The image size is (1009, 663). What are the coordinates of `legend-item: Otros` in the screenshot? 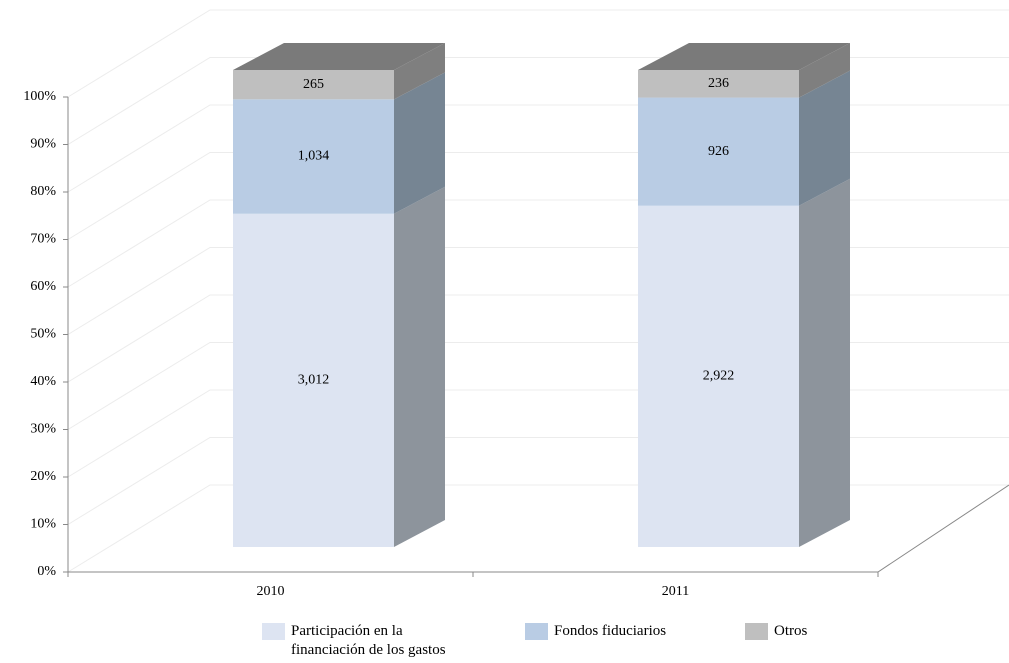 It's located at (776, 631).